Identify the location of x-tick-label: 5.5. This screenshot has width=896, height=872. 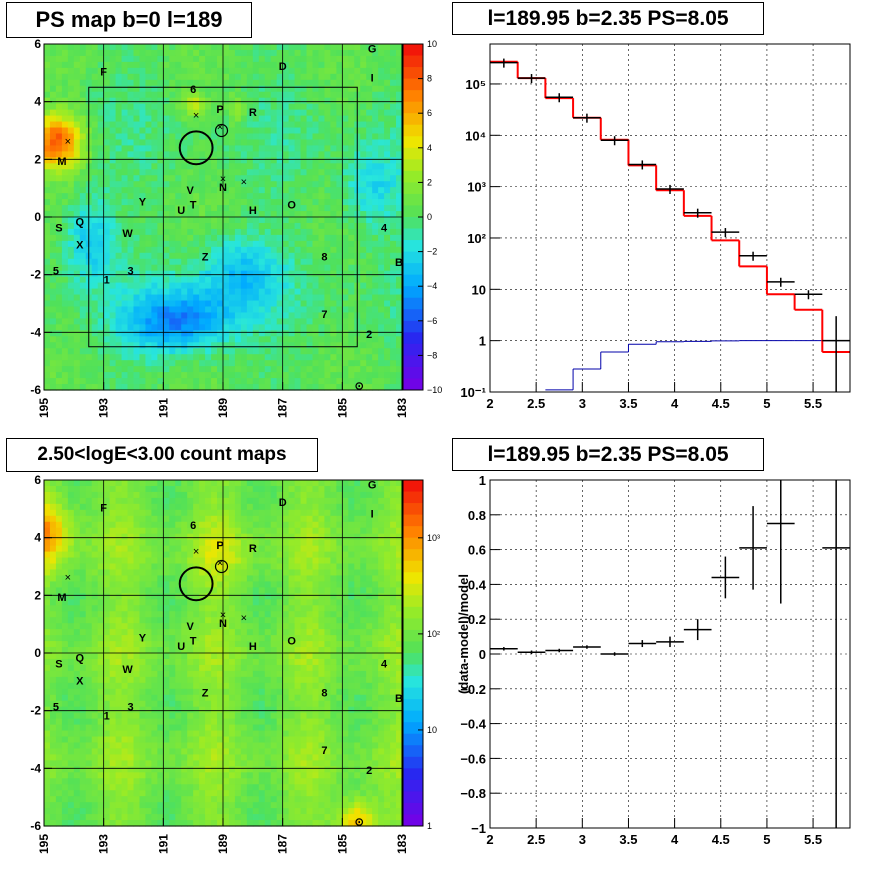
(813, 839).